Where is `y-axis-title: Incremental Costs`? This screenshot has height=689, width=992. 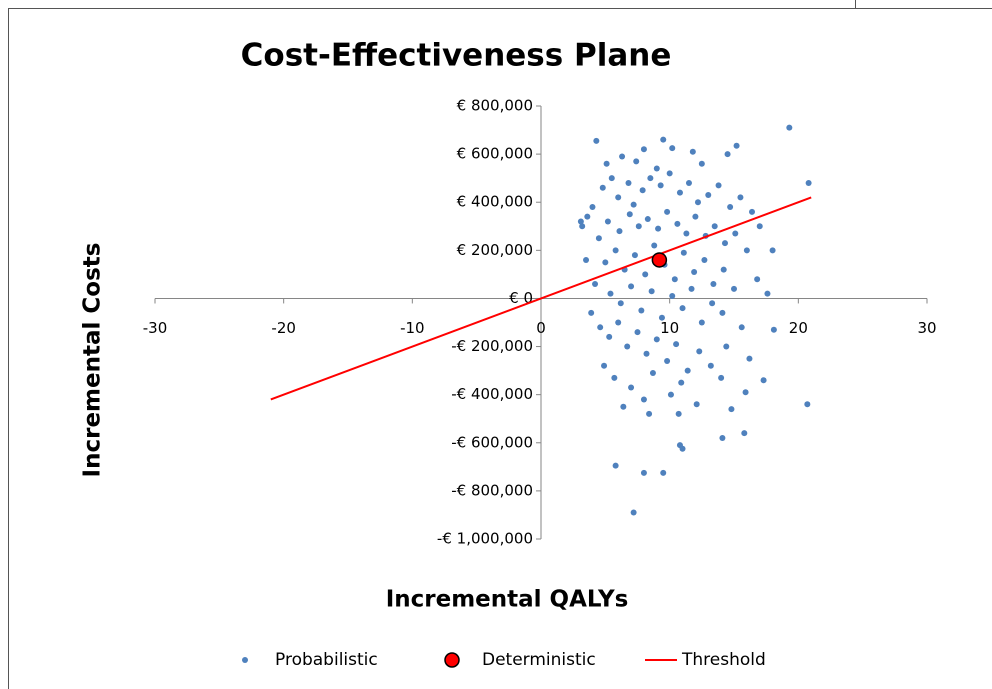
y-axis-title: Incremental Costs is located at coordinates (93, 360).